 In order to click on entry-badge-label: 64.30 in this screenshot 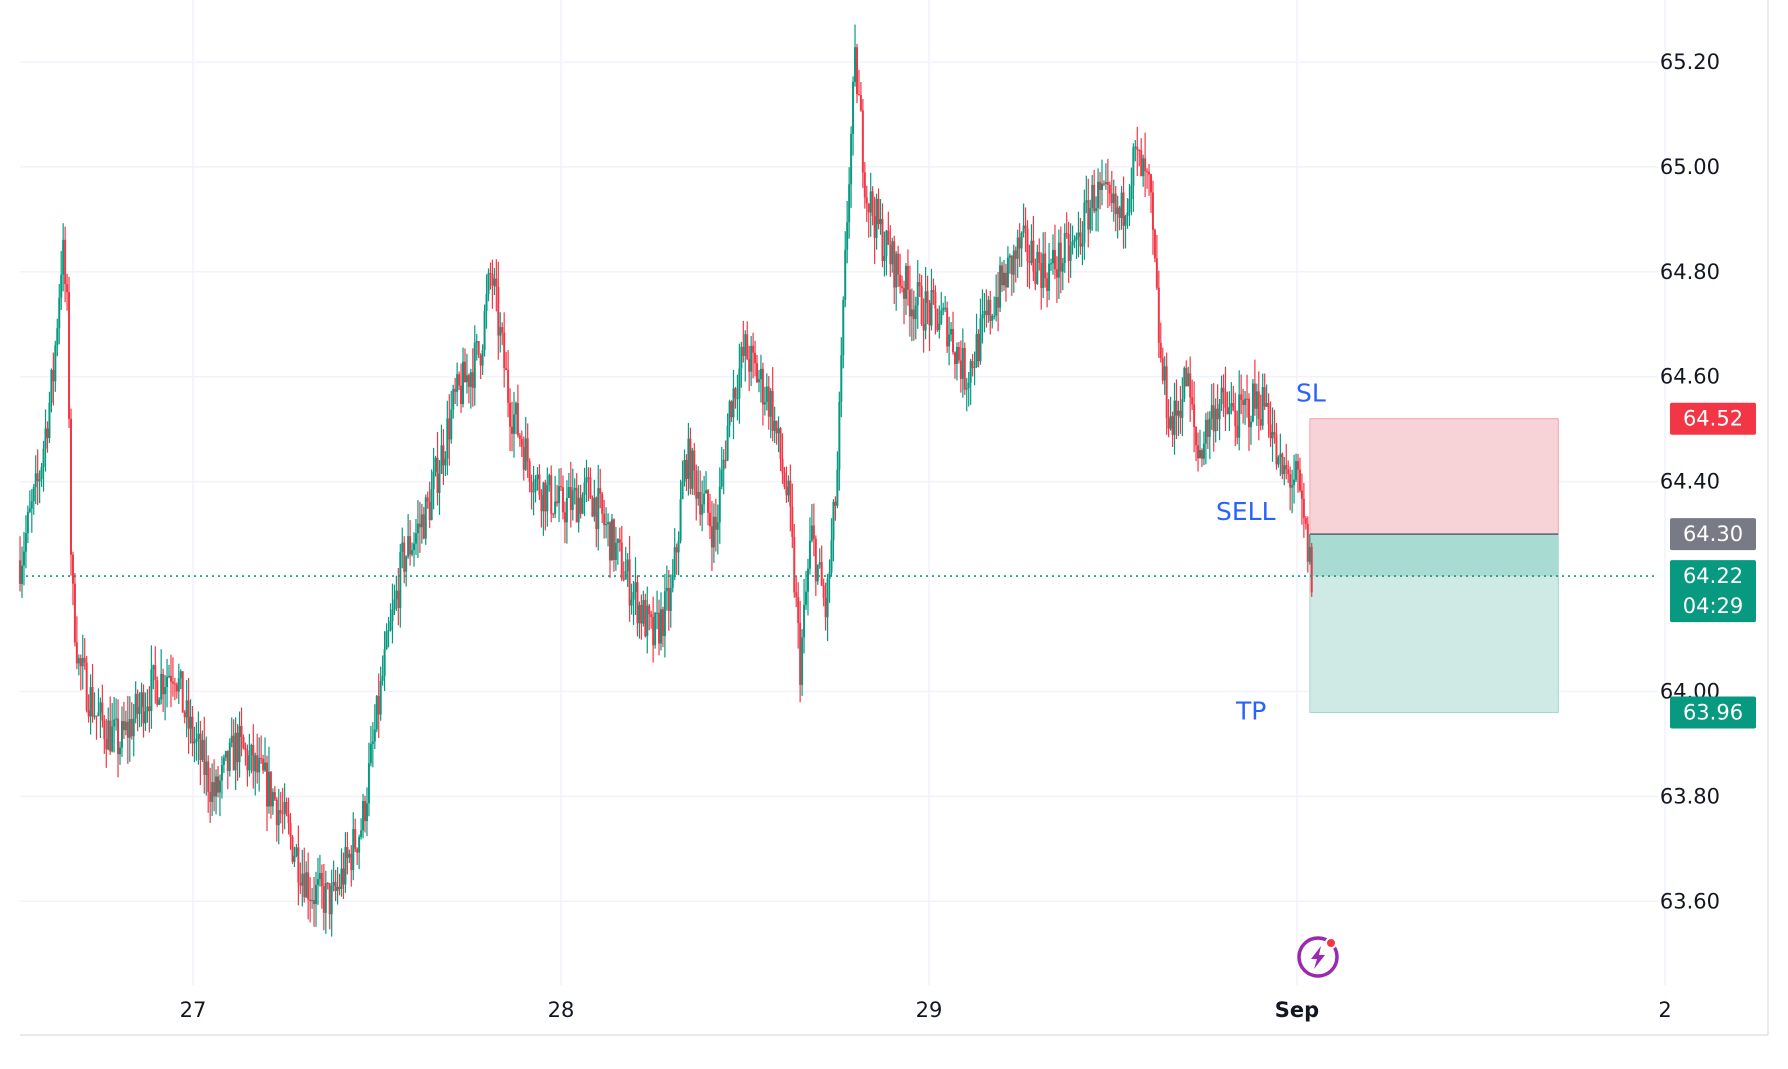, I will do `click(1713, 534)`.